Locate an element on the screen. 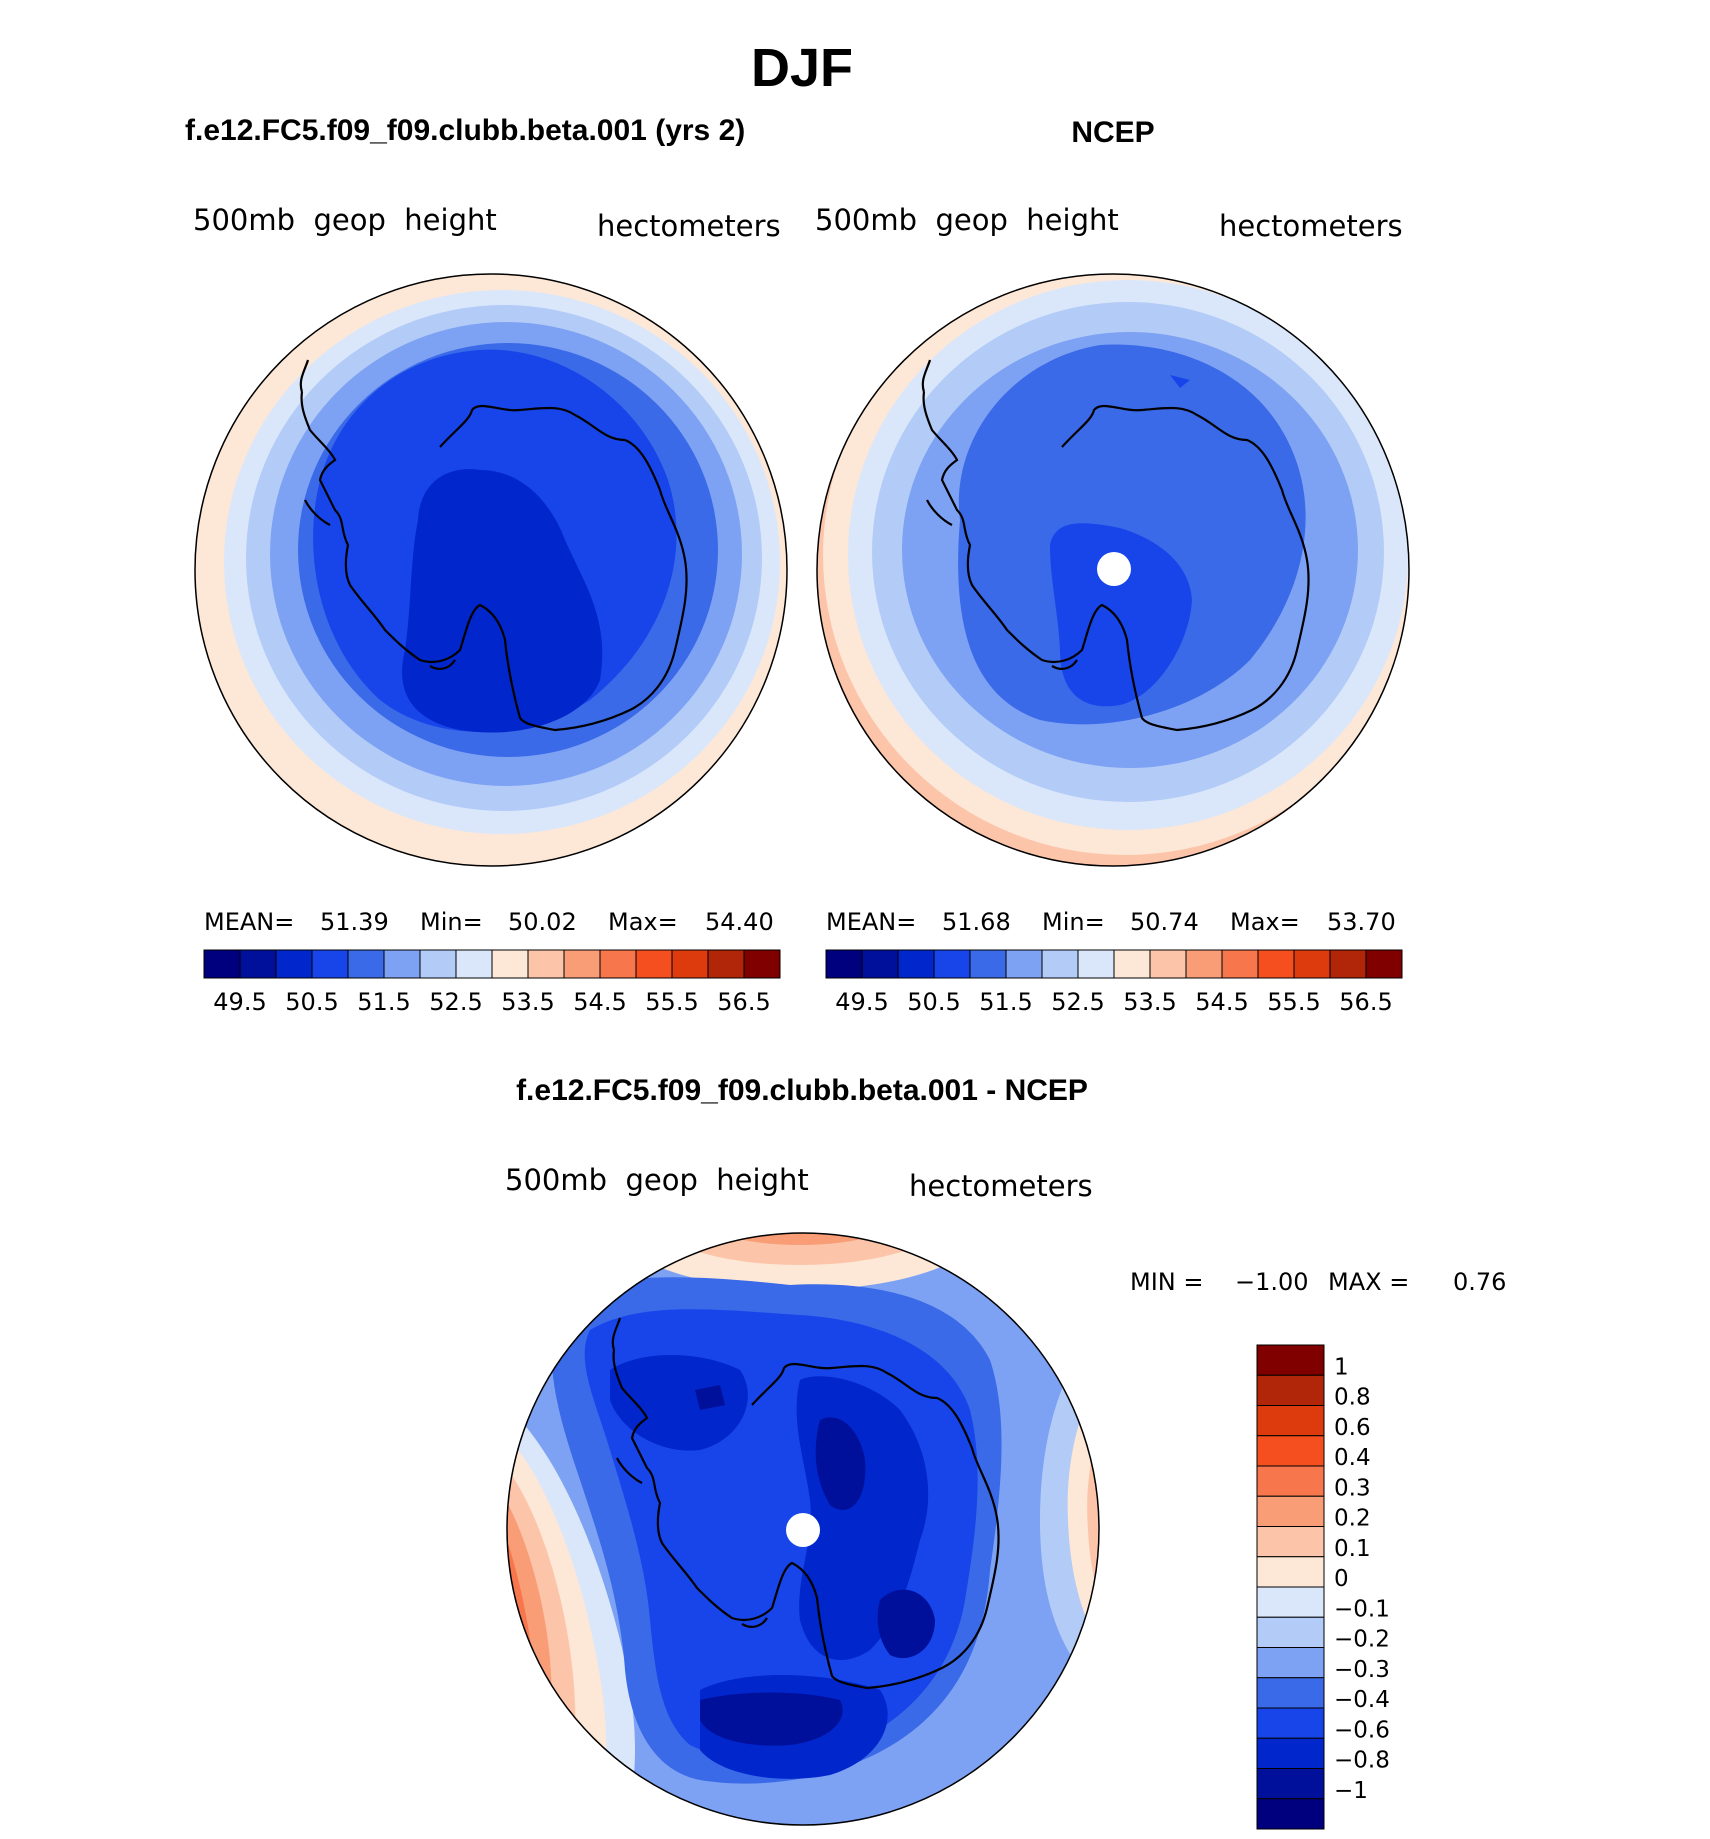  diff-colorbar-tick-label: 0 is located at coordinates (1341, 1579).